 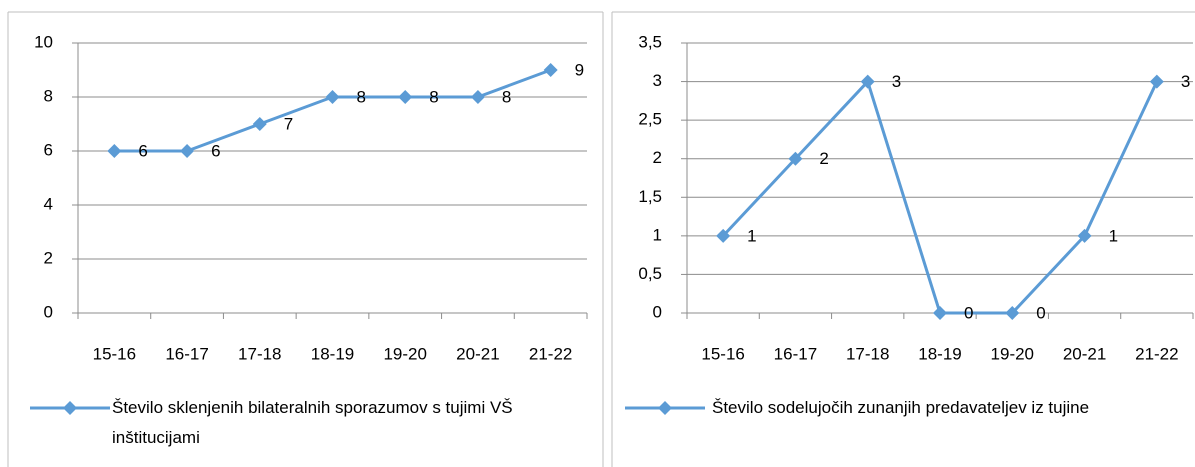 What do you see at coordinates (657, 80) in the screenshot?
I see `y-tick-label: 3` at bounding box center [657, 80].